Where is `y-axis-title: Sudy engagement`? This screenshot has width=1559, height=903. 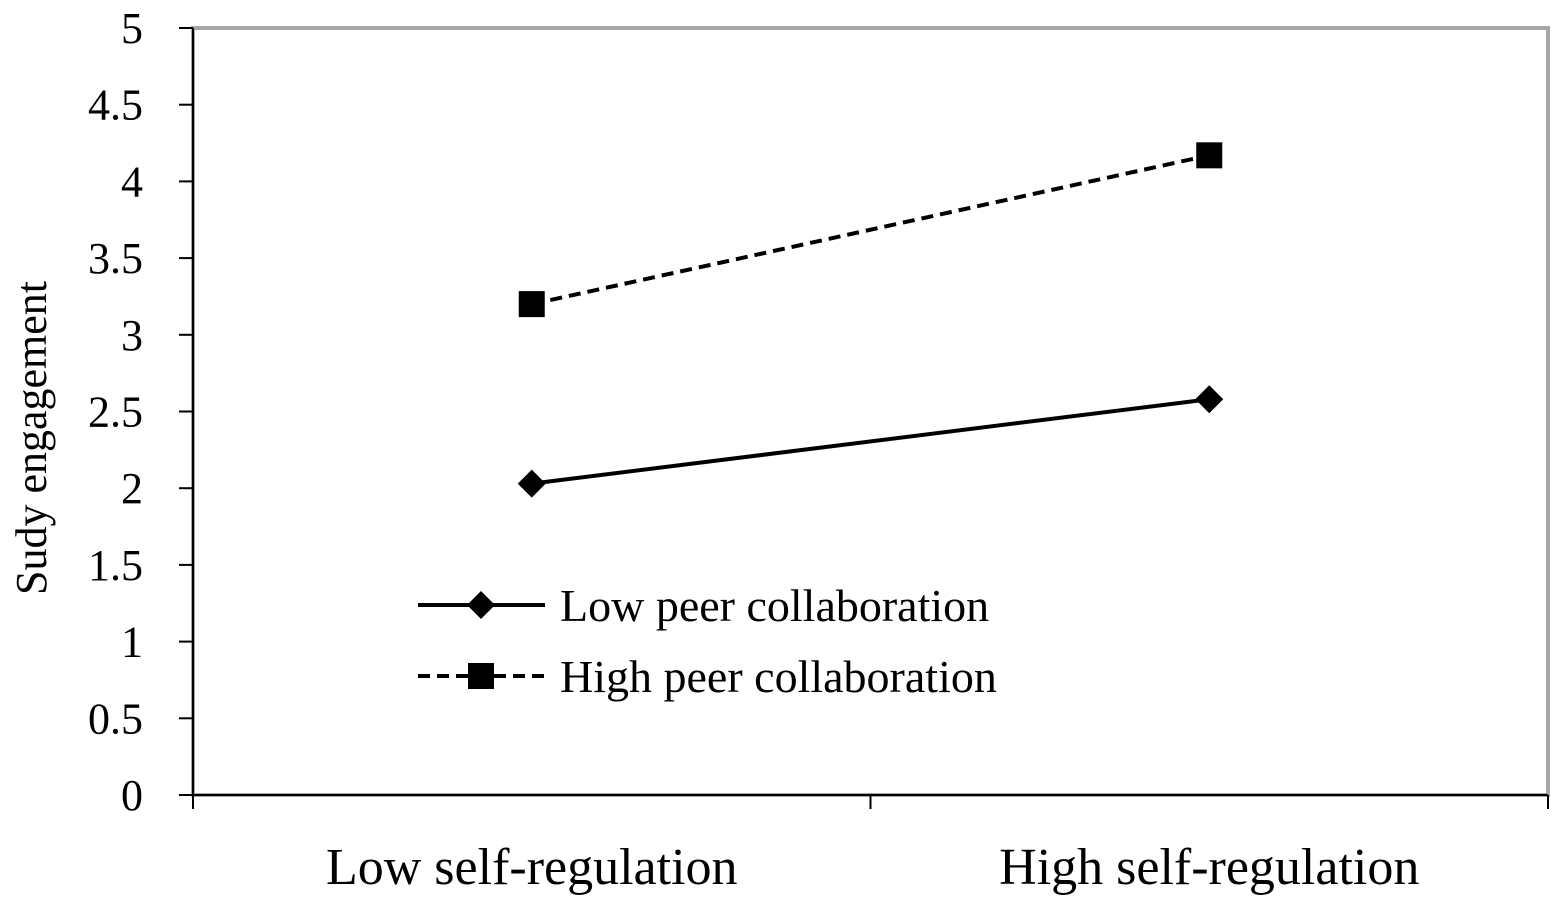 y-axis-title: Sudy engagement is located at coordinates (31, 438).